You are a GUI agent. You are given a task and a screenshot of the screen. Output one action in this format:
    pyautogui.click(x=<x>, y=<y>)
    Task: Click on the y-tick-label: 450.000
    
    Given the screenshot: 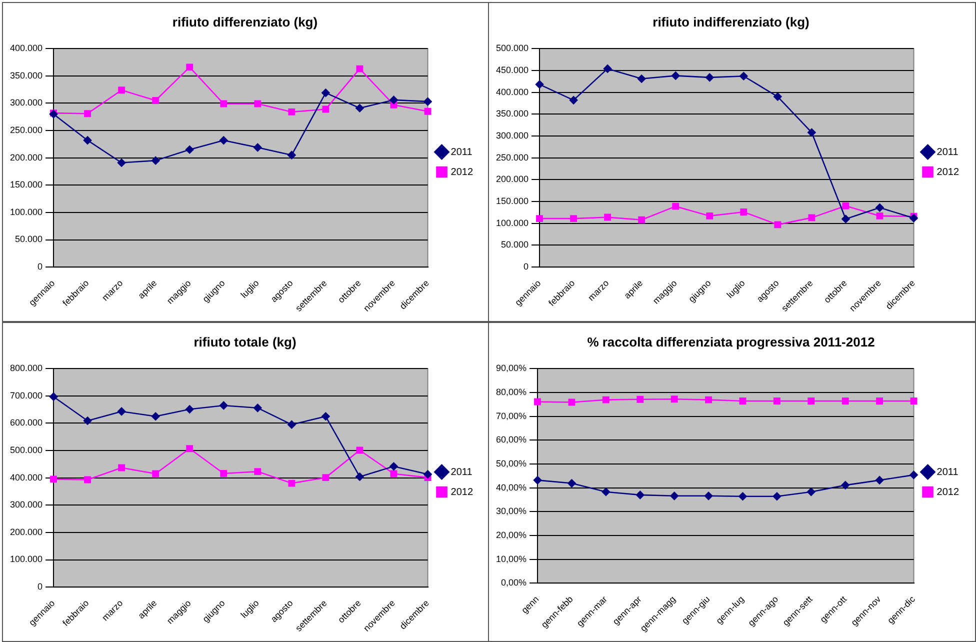 What is the action you would take?
    pyautogui.click(x=512, y=69)
    